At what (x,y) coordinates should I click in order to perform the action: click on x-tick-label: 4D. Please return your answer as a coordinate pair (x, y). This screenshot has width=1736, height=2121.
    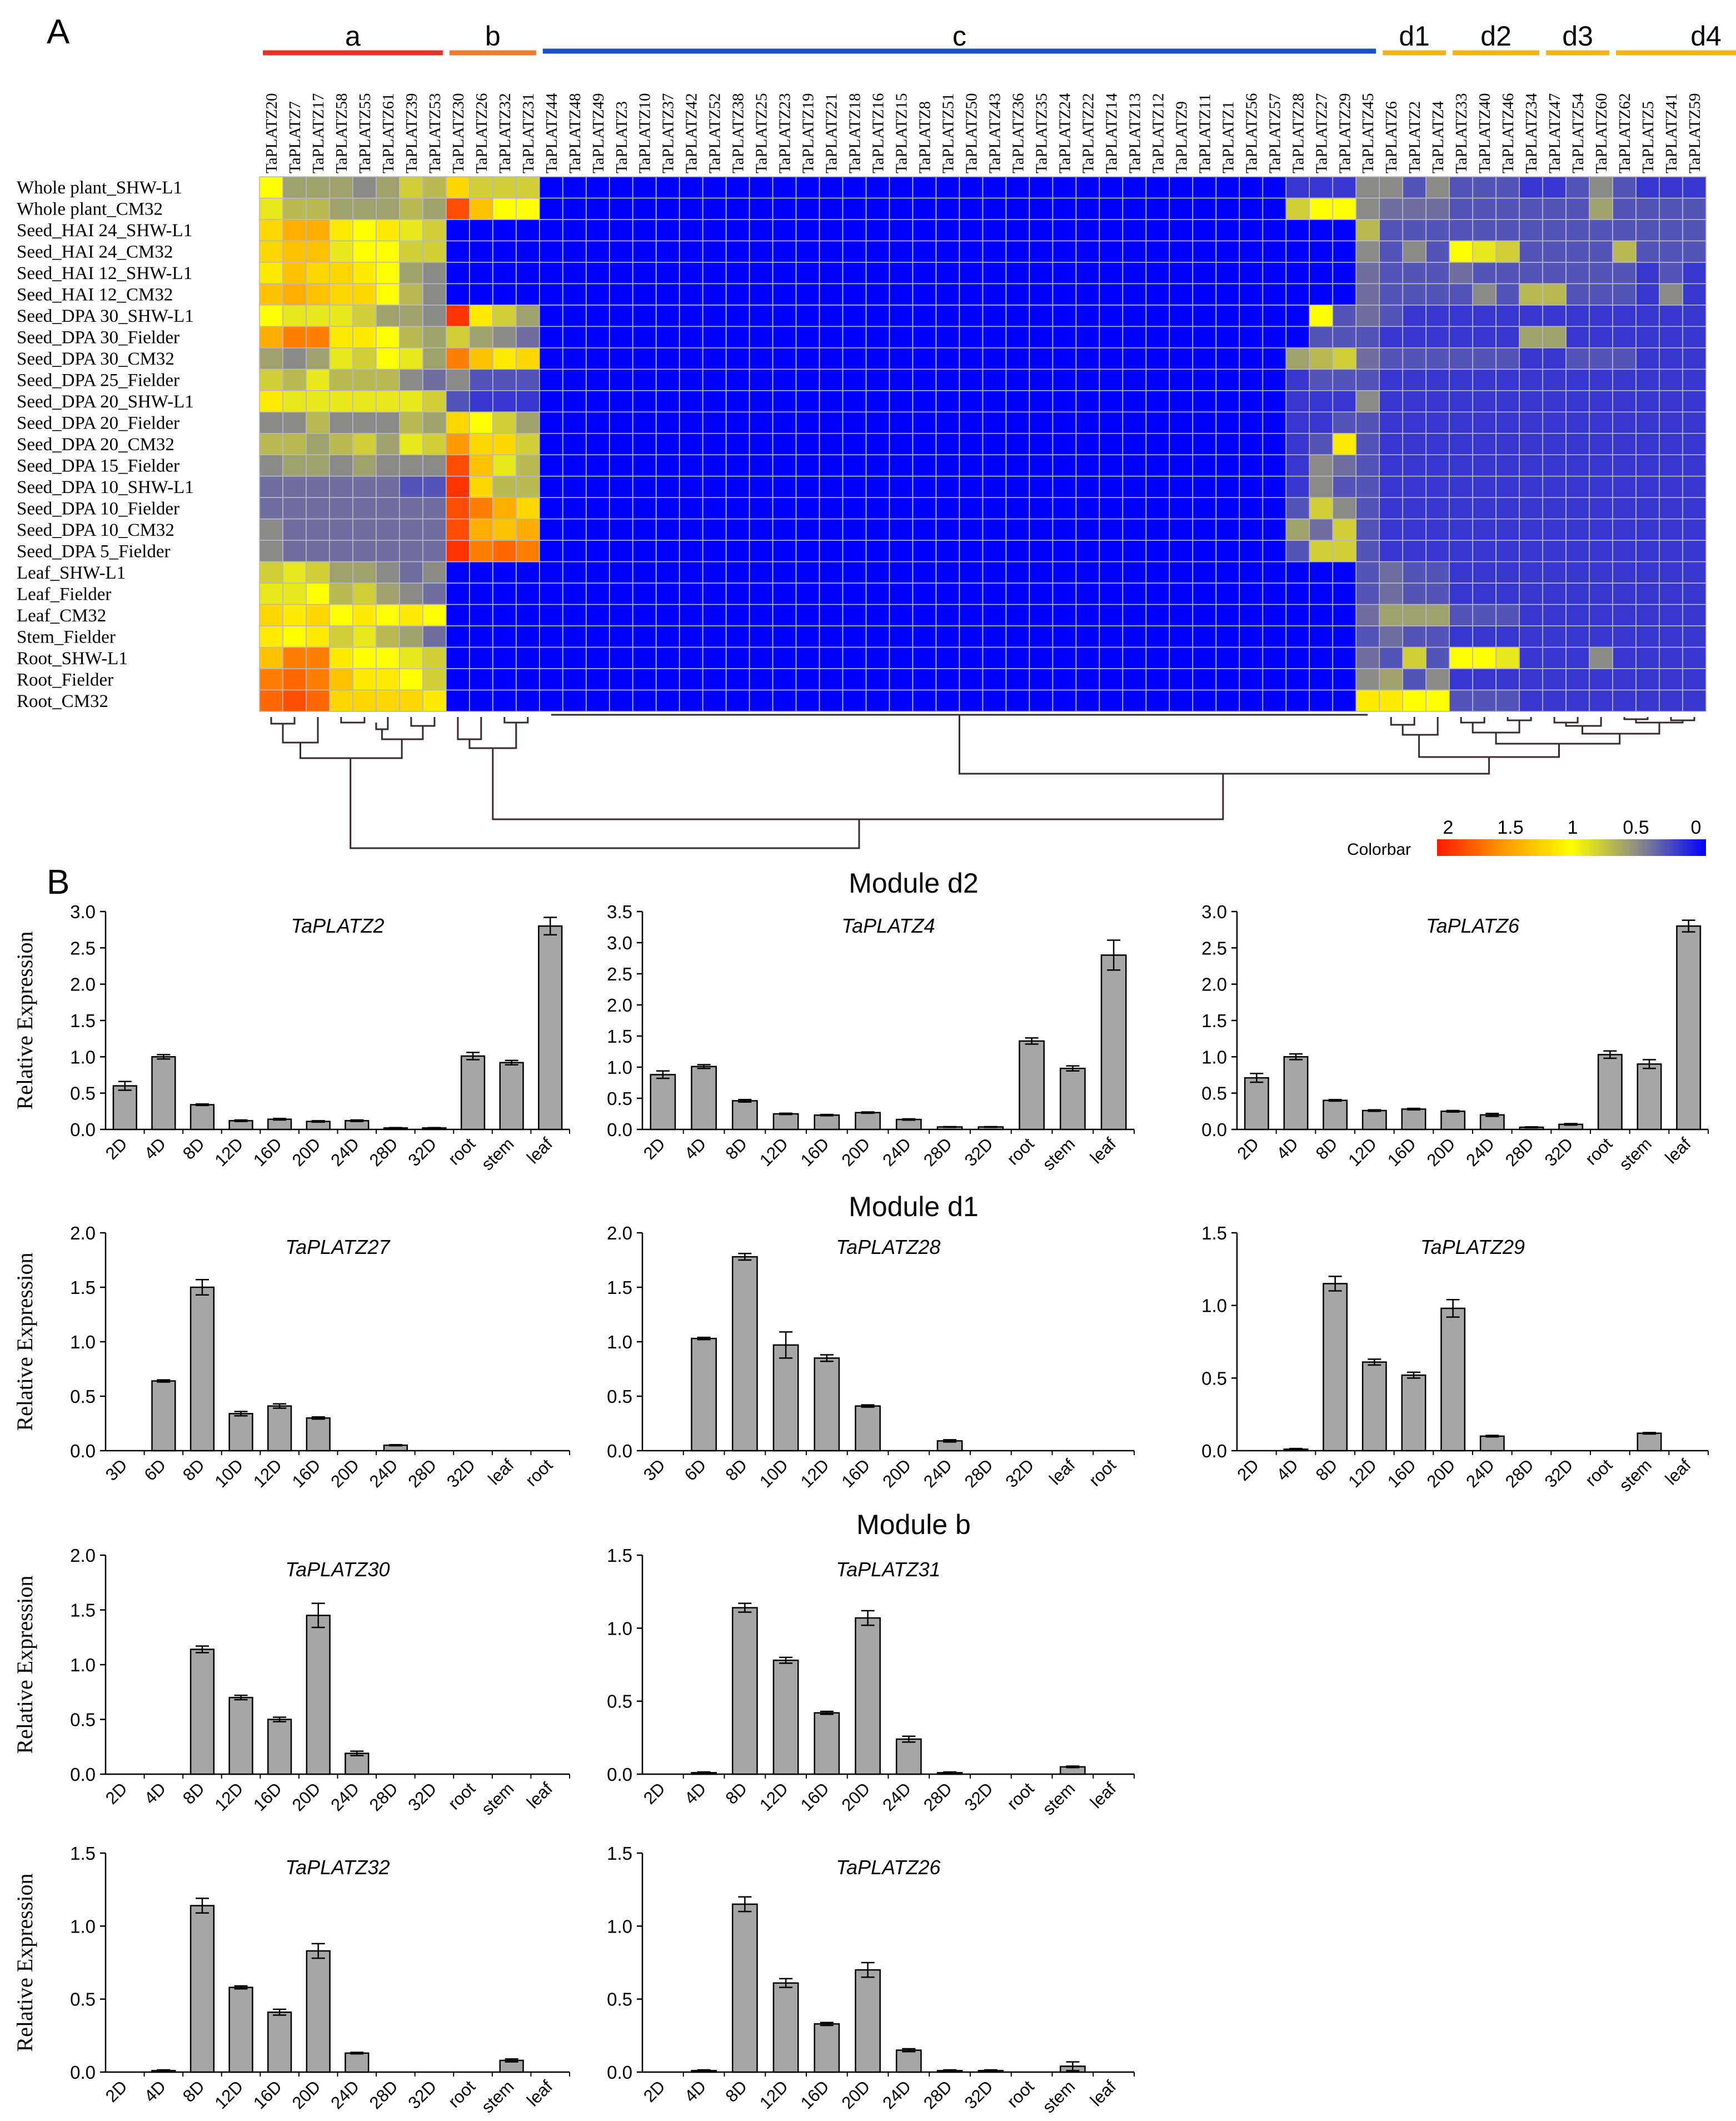
    Looking at the image, I should click on (1287, 1470).